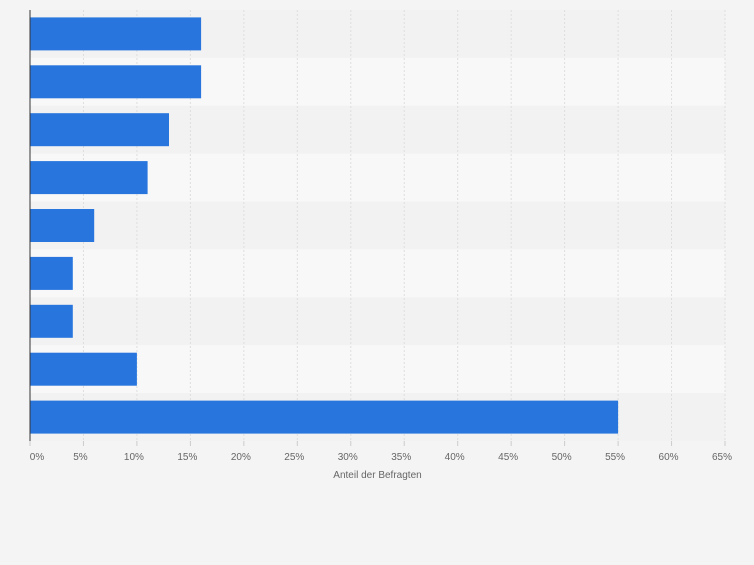 The image size is (754, 565). Describe the element at coordinates (380, 452) in the screenshot. I see `x-tick-labels: 0% 5% 10% 15% 20% 25% 30% 35% 40% 45% 50% 55% 60% 65%` at that location.